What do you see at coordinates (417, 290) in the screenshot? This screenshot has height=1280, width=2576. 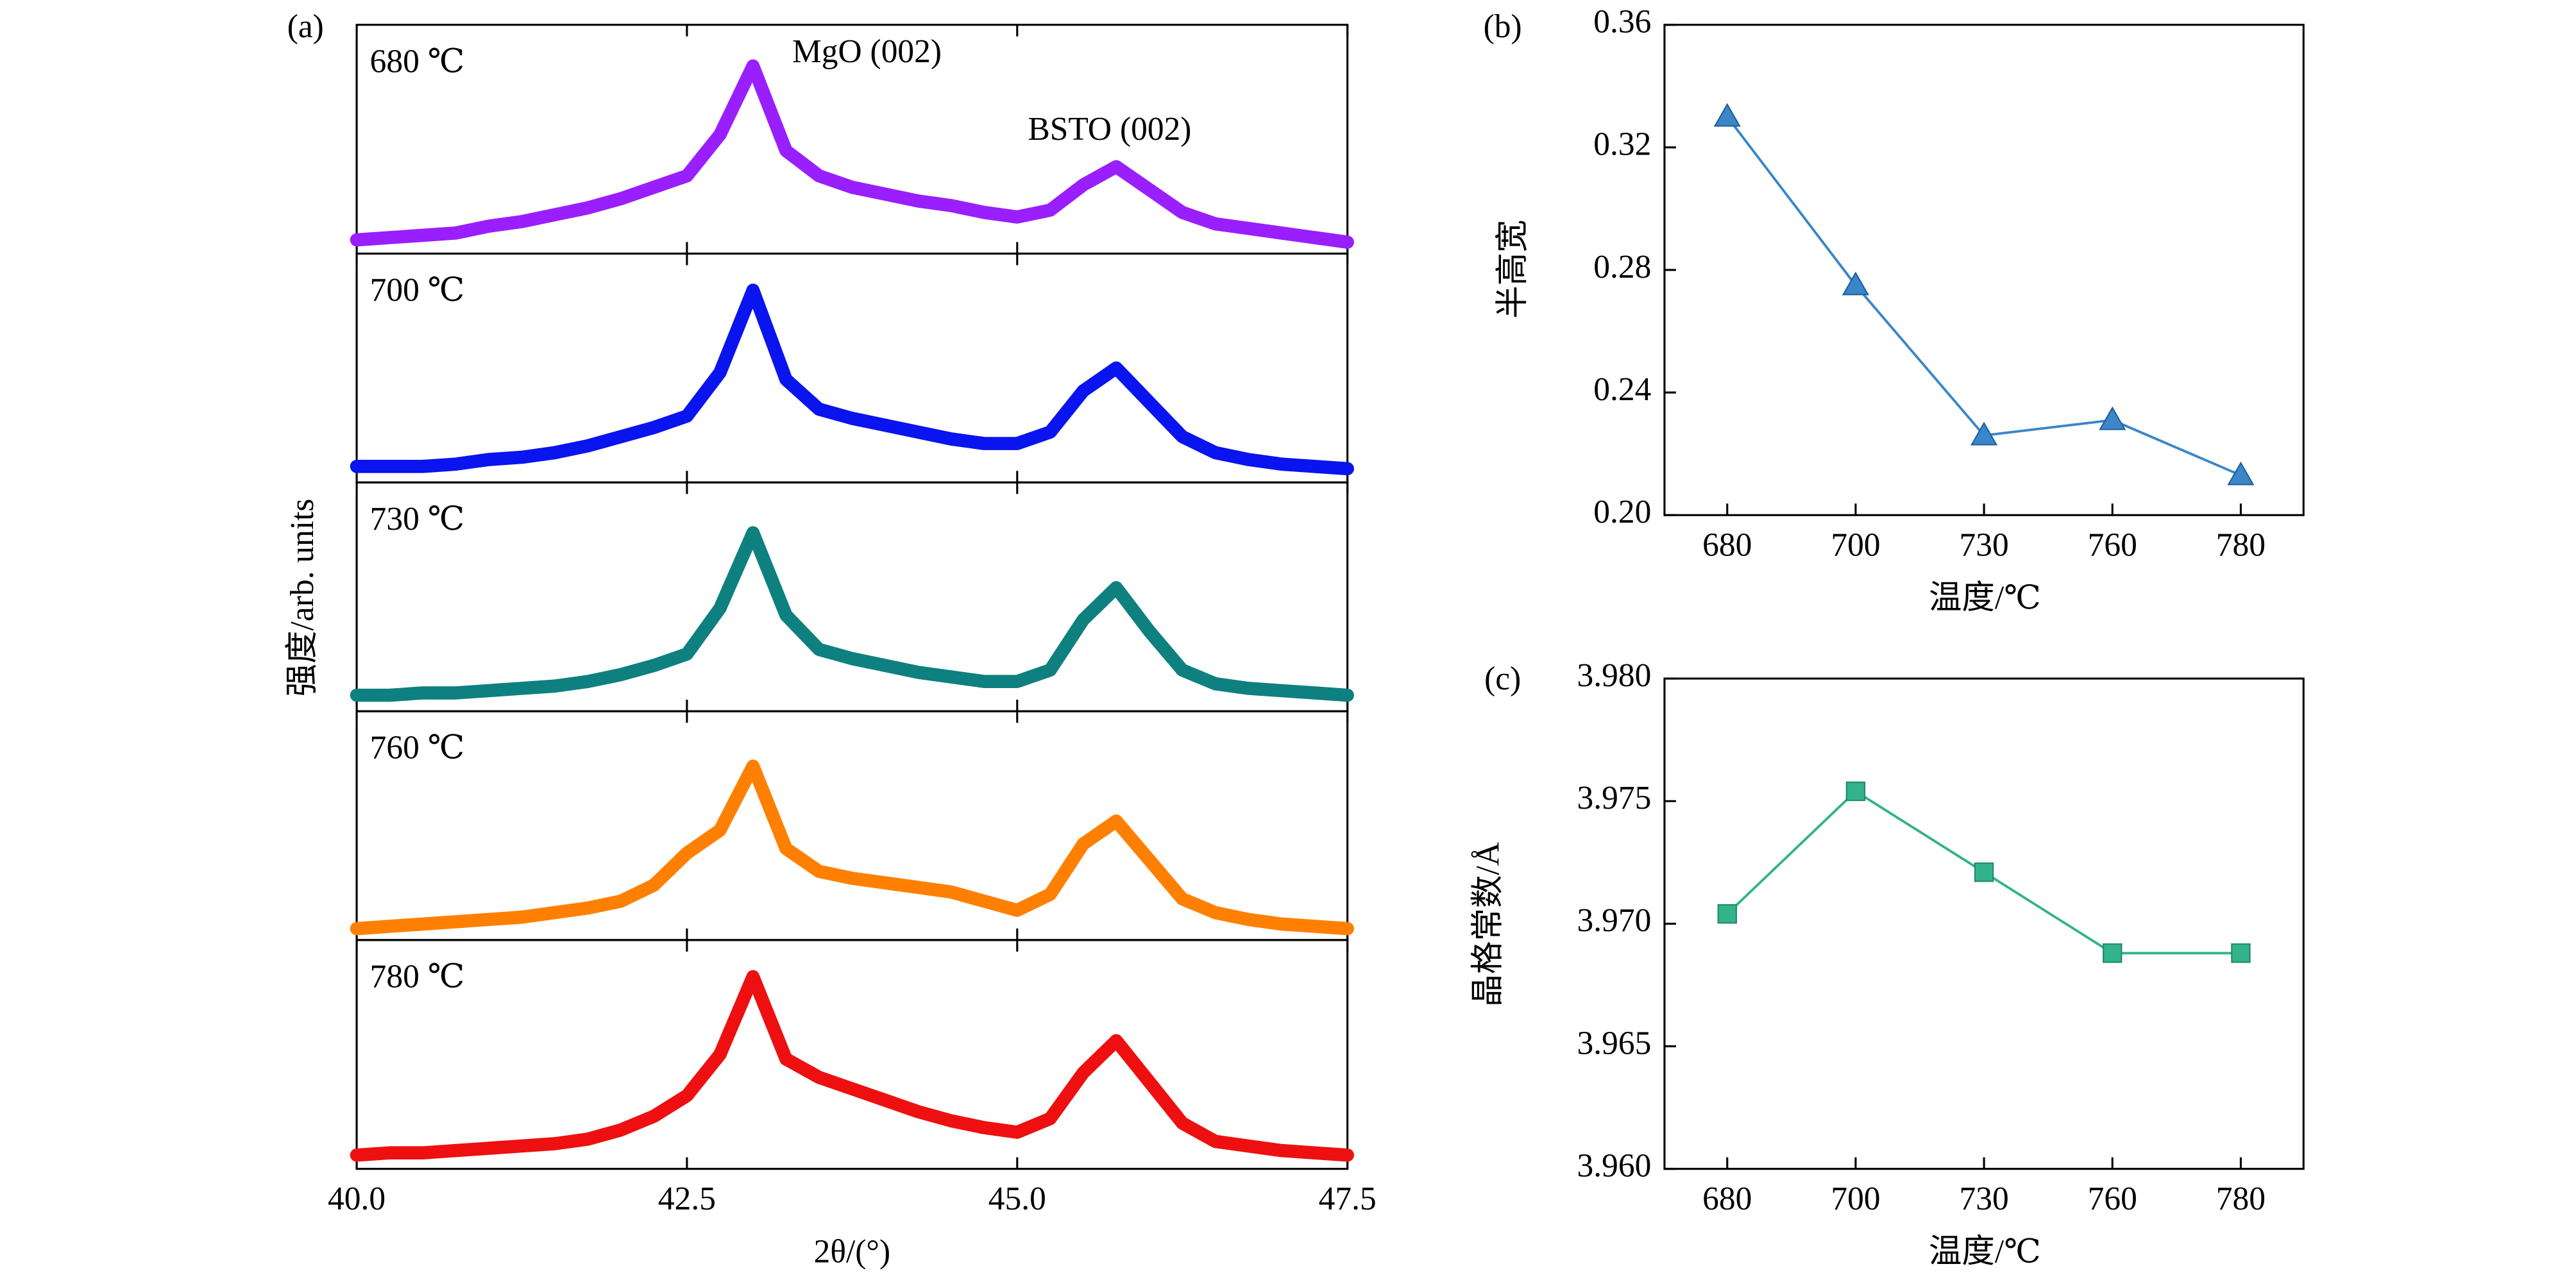 I see `series-label: 700 ℃` at bounding box center [417, 290].